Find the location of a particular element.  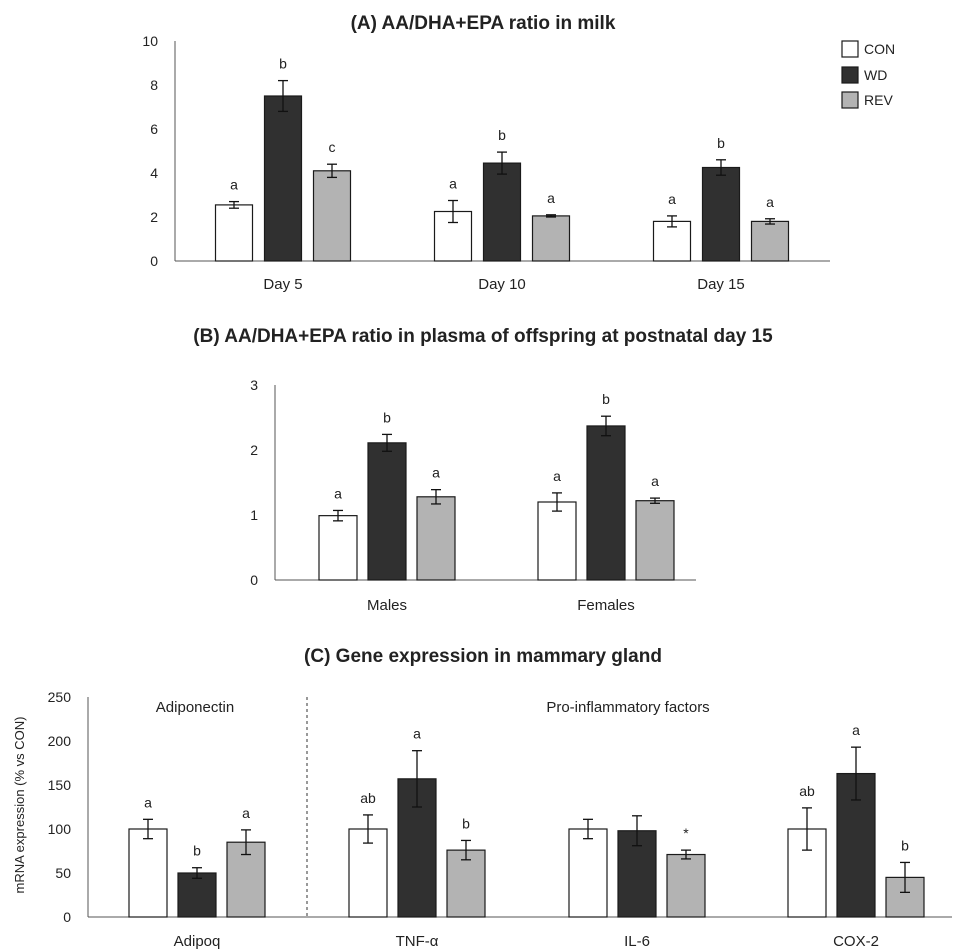

panel-a-title: (A) AA/DHA+EPA ratio in milk is located at coordinates (483, 23).